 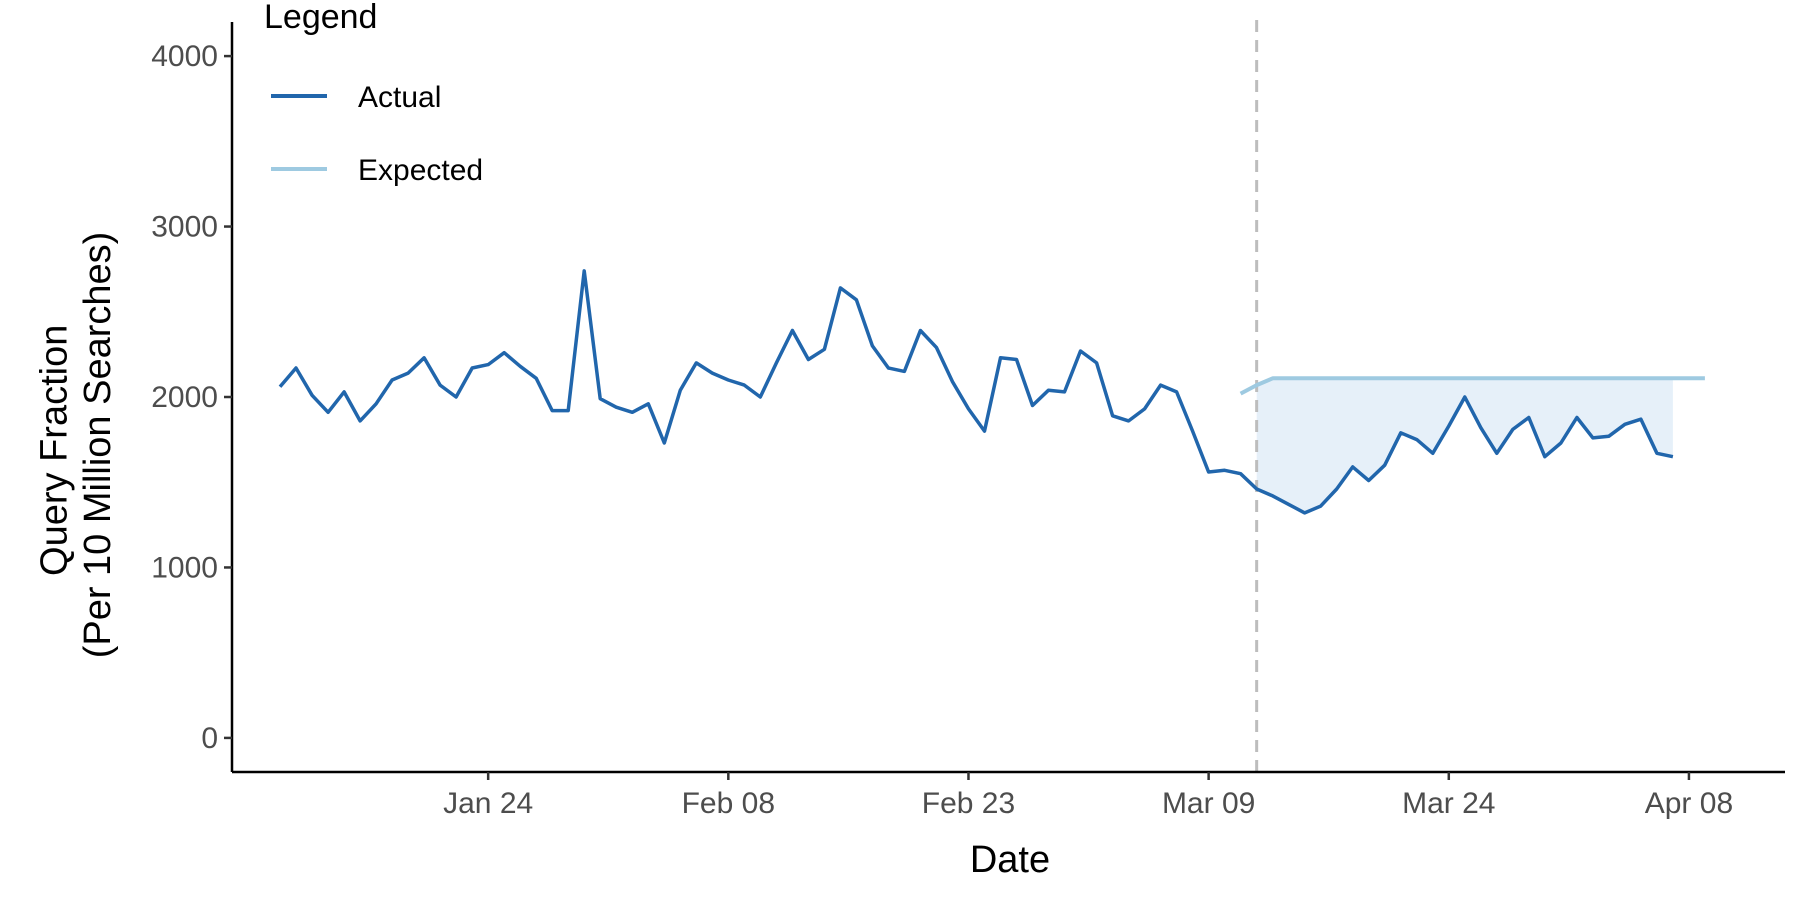 What do you see at coordinates (1010, 860) in the screenshot?
I see `x-axis-title: Date` at bounding box center [1010, 860].